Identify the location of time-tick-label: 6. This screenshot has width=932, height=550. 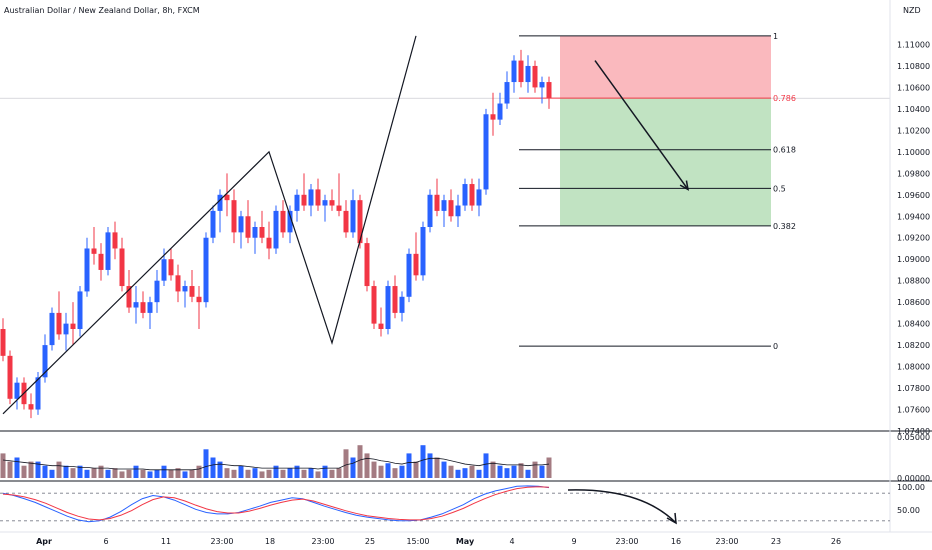
(105, 541).